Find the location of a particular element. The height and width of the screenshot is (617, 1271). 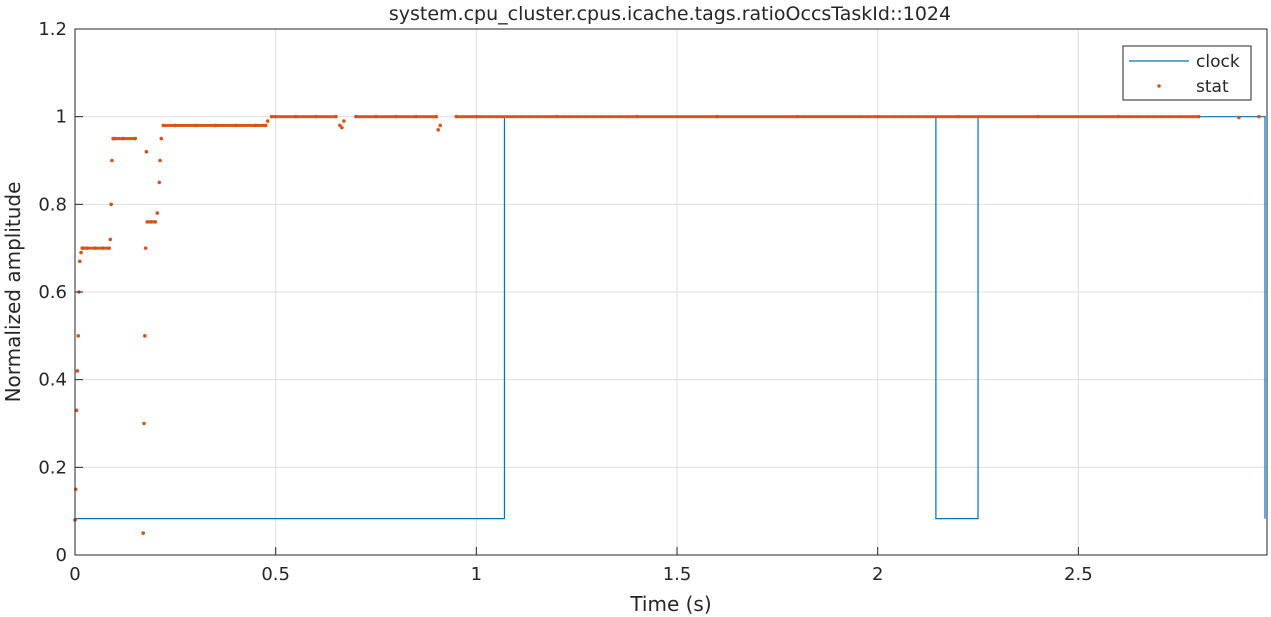

x-tick-label: 2 is located at coordinates (877, 574).